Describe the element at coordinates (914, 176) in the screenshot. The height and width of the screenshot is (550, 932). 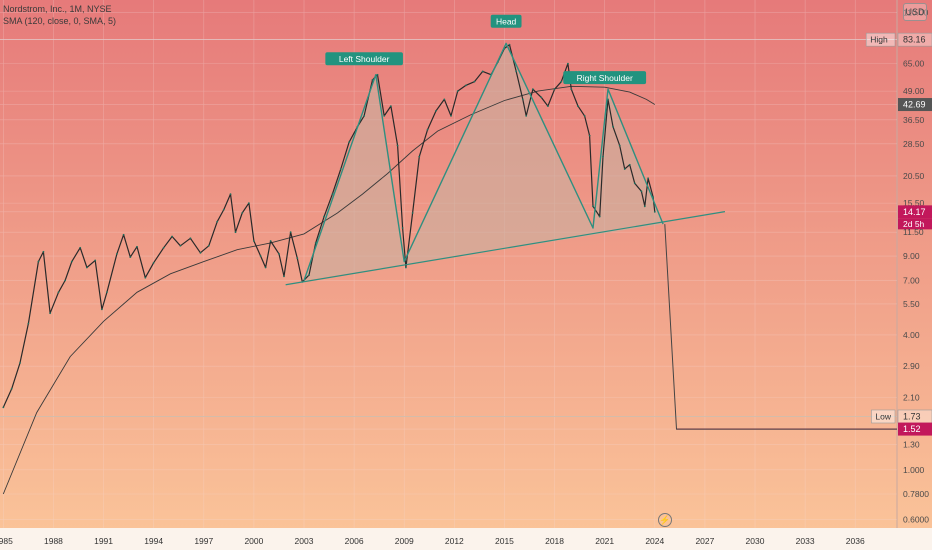
I see `price-tick-label: 20.50` at that location.